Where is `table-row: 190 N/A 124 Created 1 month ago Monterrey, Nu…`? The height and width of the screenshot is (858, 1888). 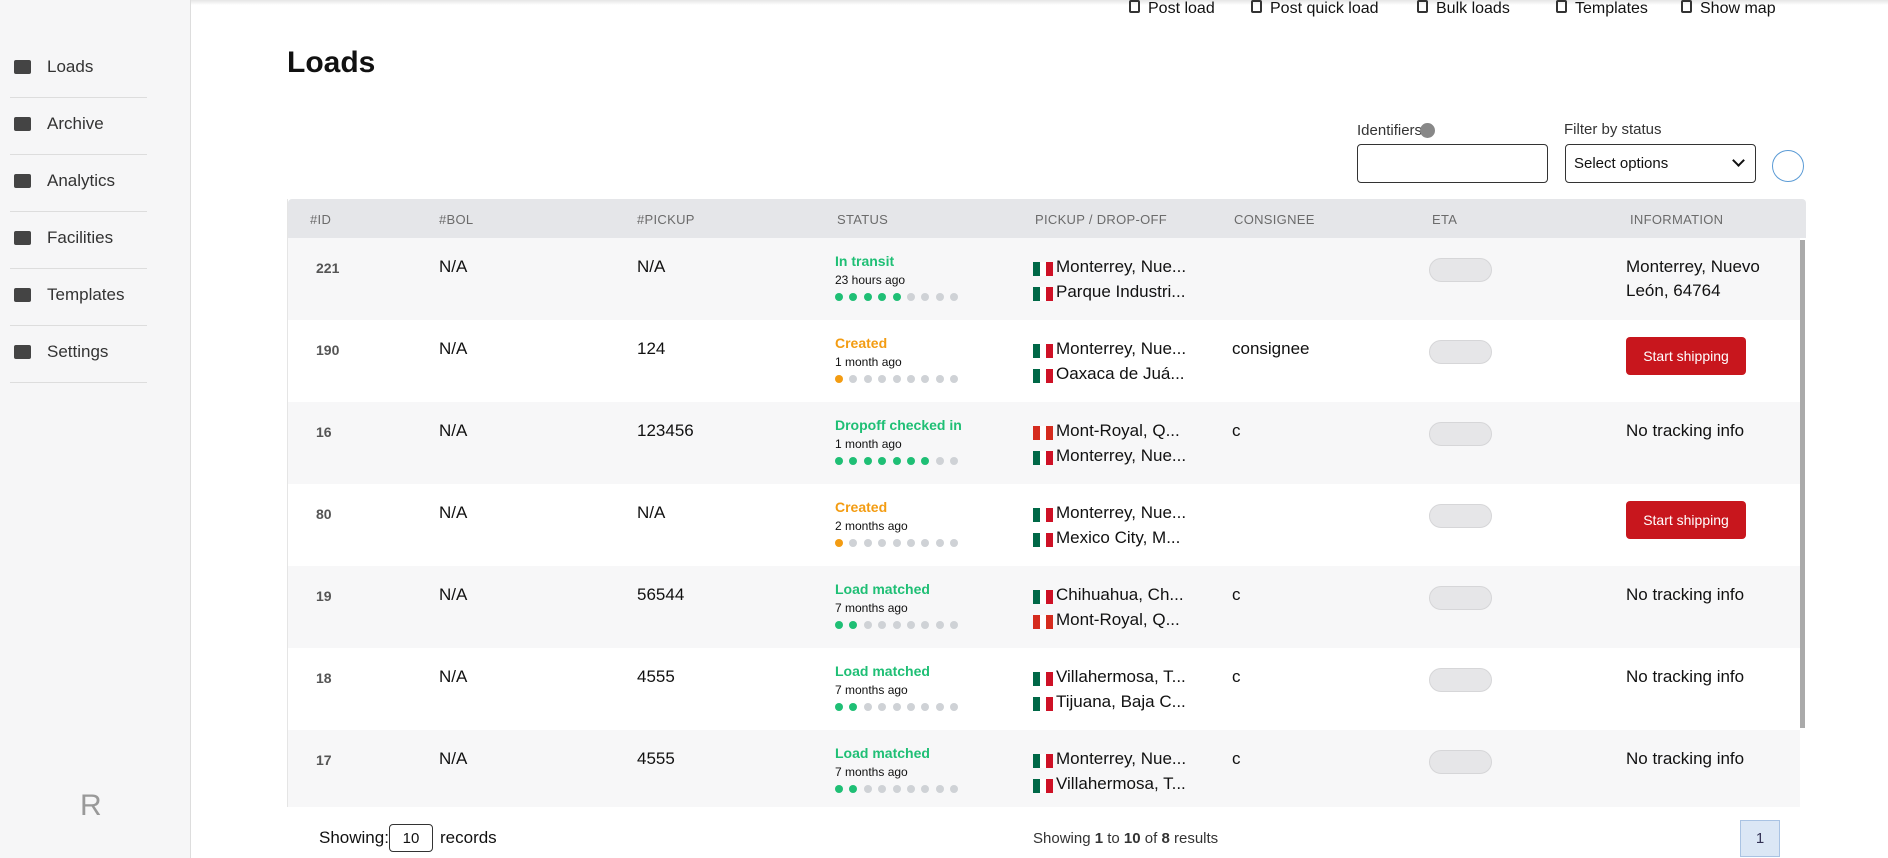
table-row: 190 N/A 124 Created 1 month ago Monterrey, Nu… is located at coordinates (1044, 361).